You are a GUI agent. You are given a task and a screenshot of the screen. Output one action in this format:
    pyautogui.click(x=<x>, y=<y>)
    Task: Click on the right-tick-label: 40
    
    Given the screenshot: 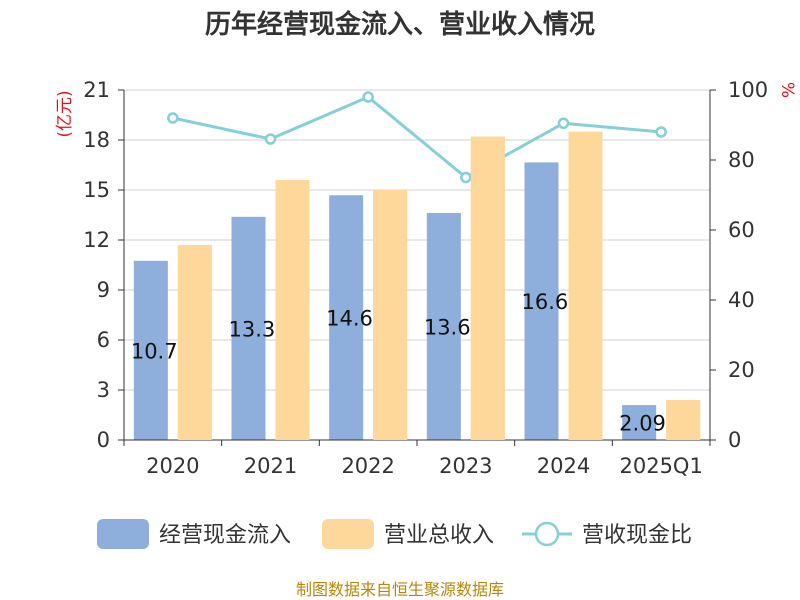 What is the action you would take?
    pyautogui.click(x=741, y=300)
    